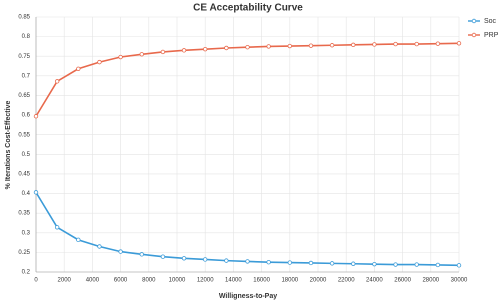 The width and height of the screenshot is (500, 302). Describe the element at coordinates (346, 281) in the screenshot. I see `x-tick-label: 22000` at that location.